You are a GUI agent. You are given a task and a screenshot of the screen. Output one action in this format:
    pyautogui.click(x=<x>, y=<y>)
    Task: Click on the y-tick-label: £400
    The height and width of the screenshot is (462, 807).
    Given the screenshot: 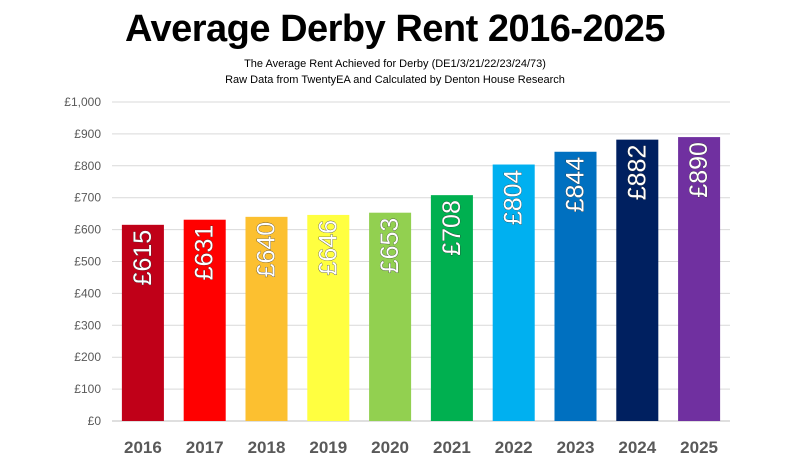 What is the action you would take?
    pyautogui.click(x=87, y=293)
    